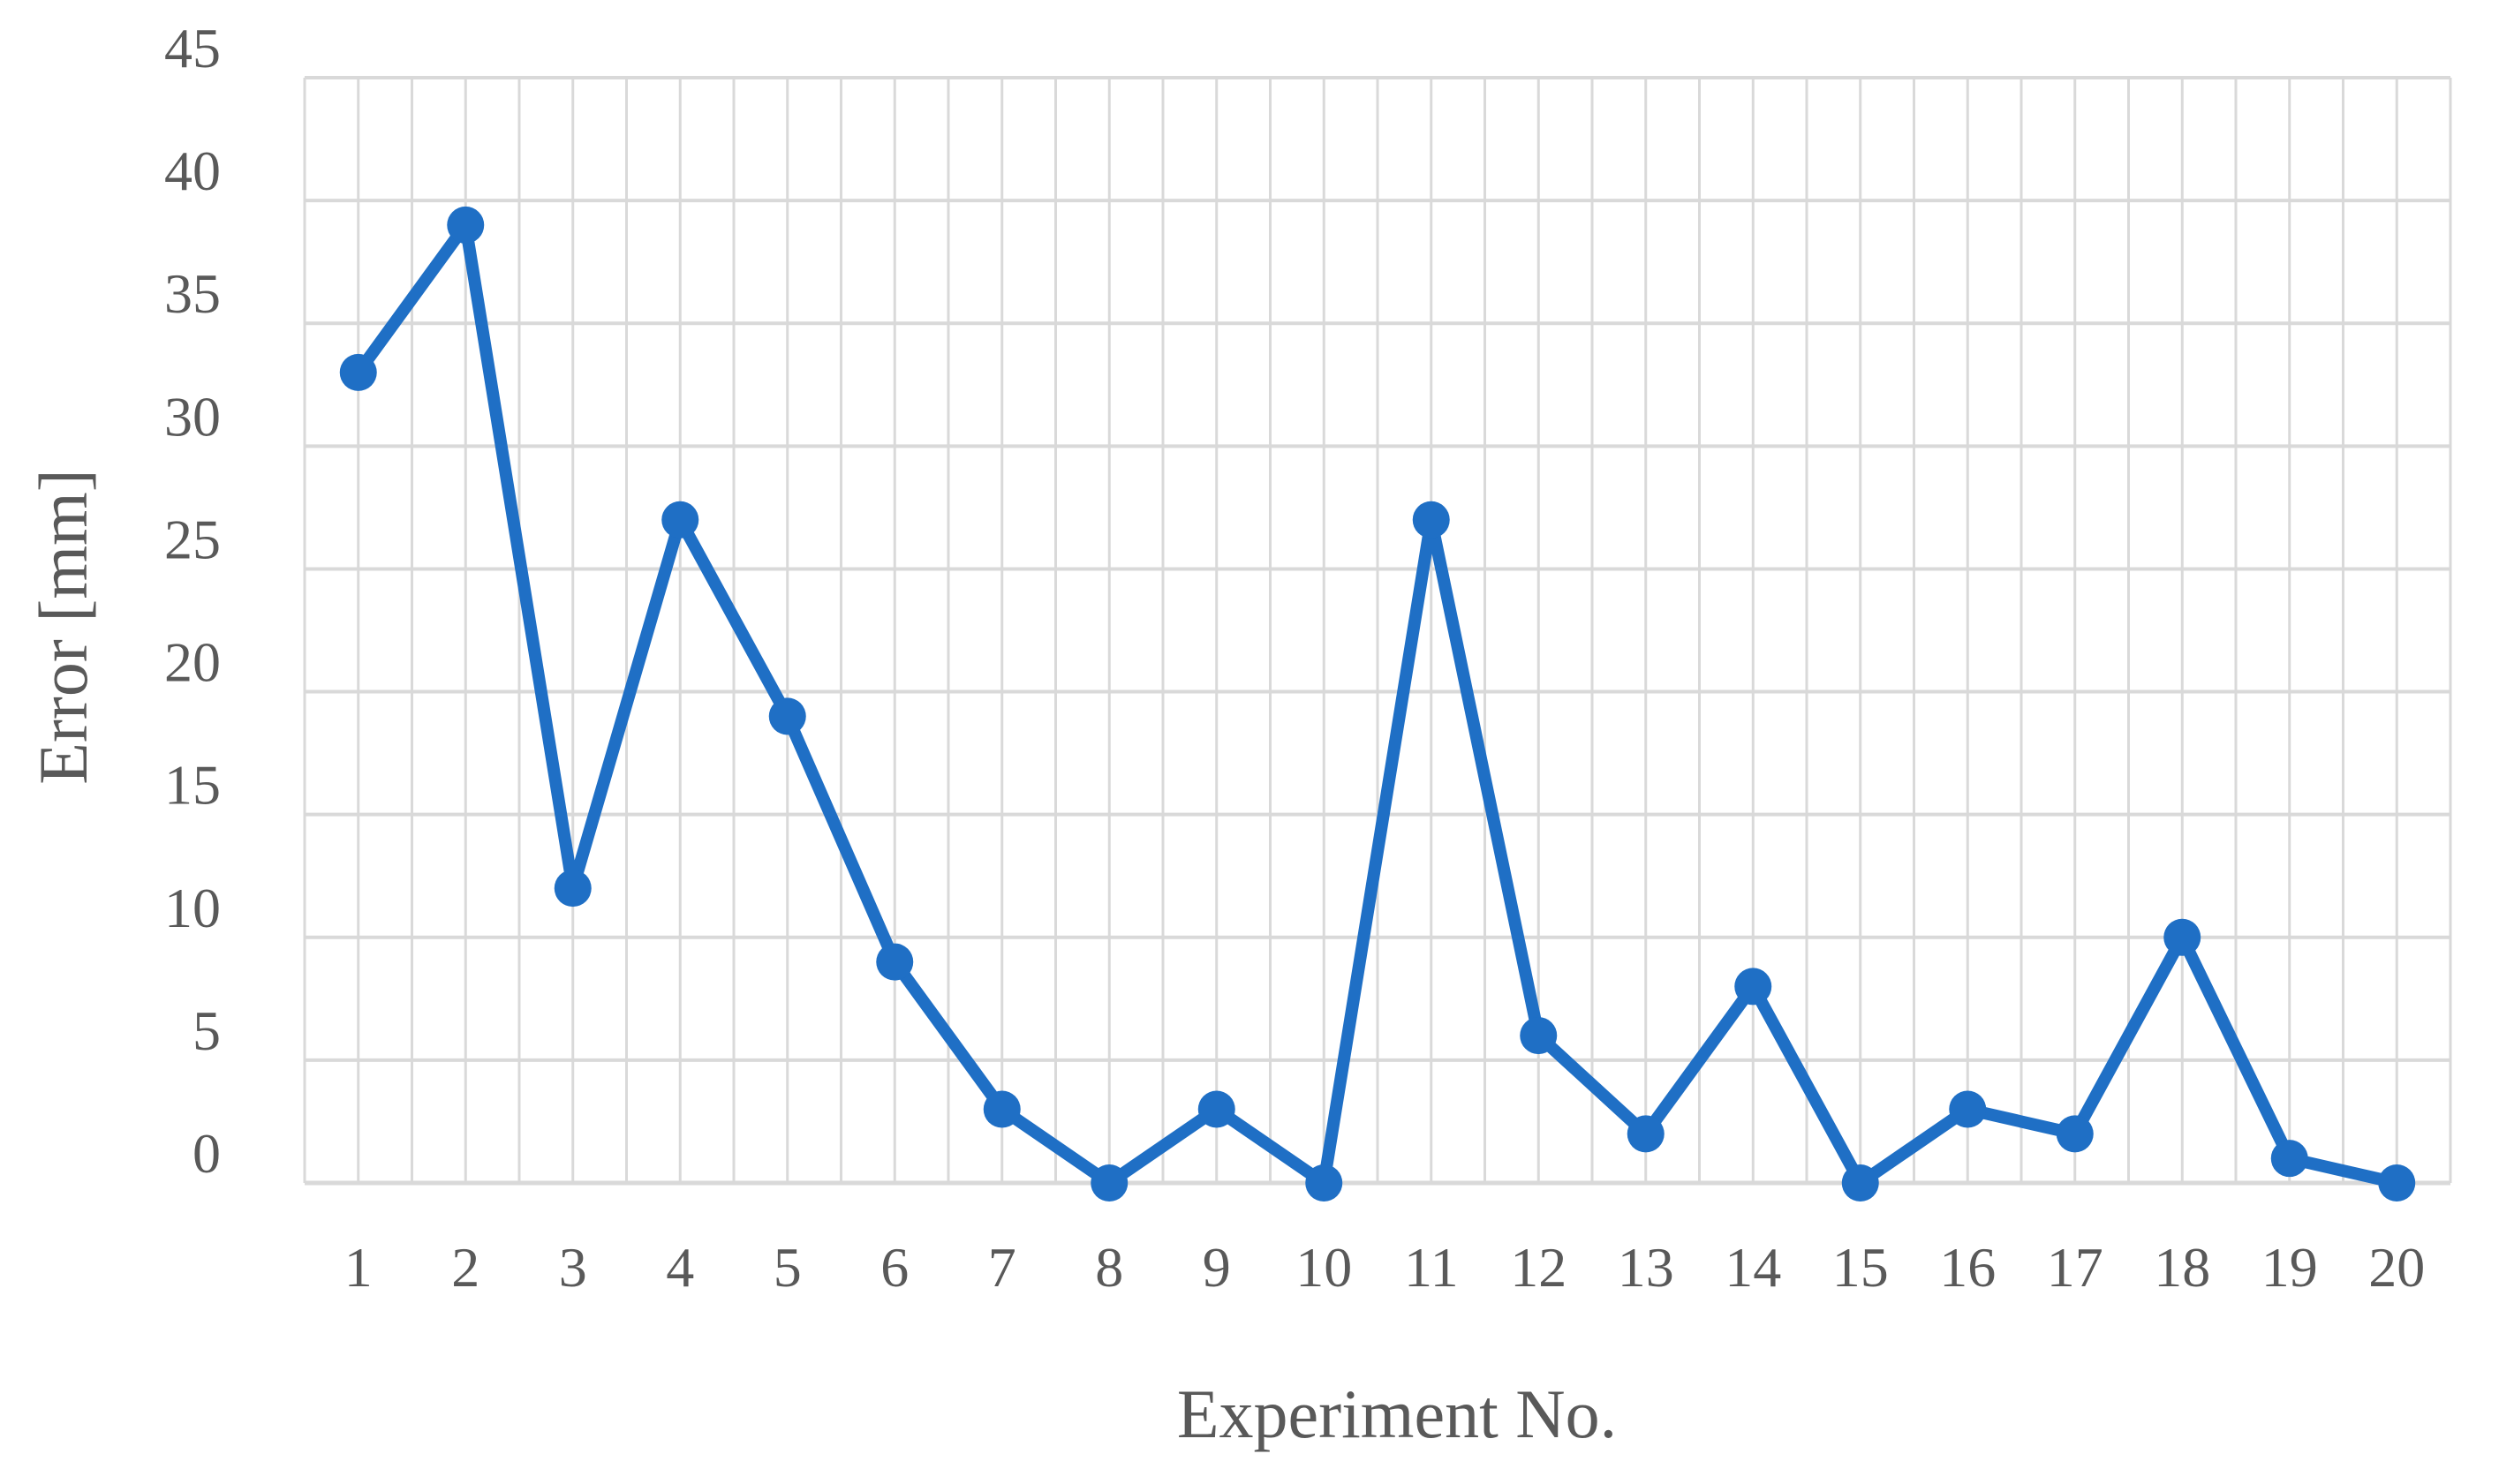 This screenshot has height=1484, width=2514. Describe the element at coordinates (192, 908) in the screenshot. I see `y-tick-label: 10` at that location.